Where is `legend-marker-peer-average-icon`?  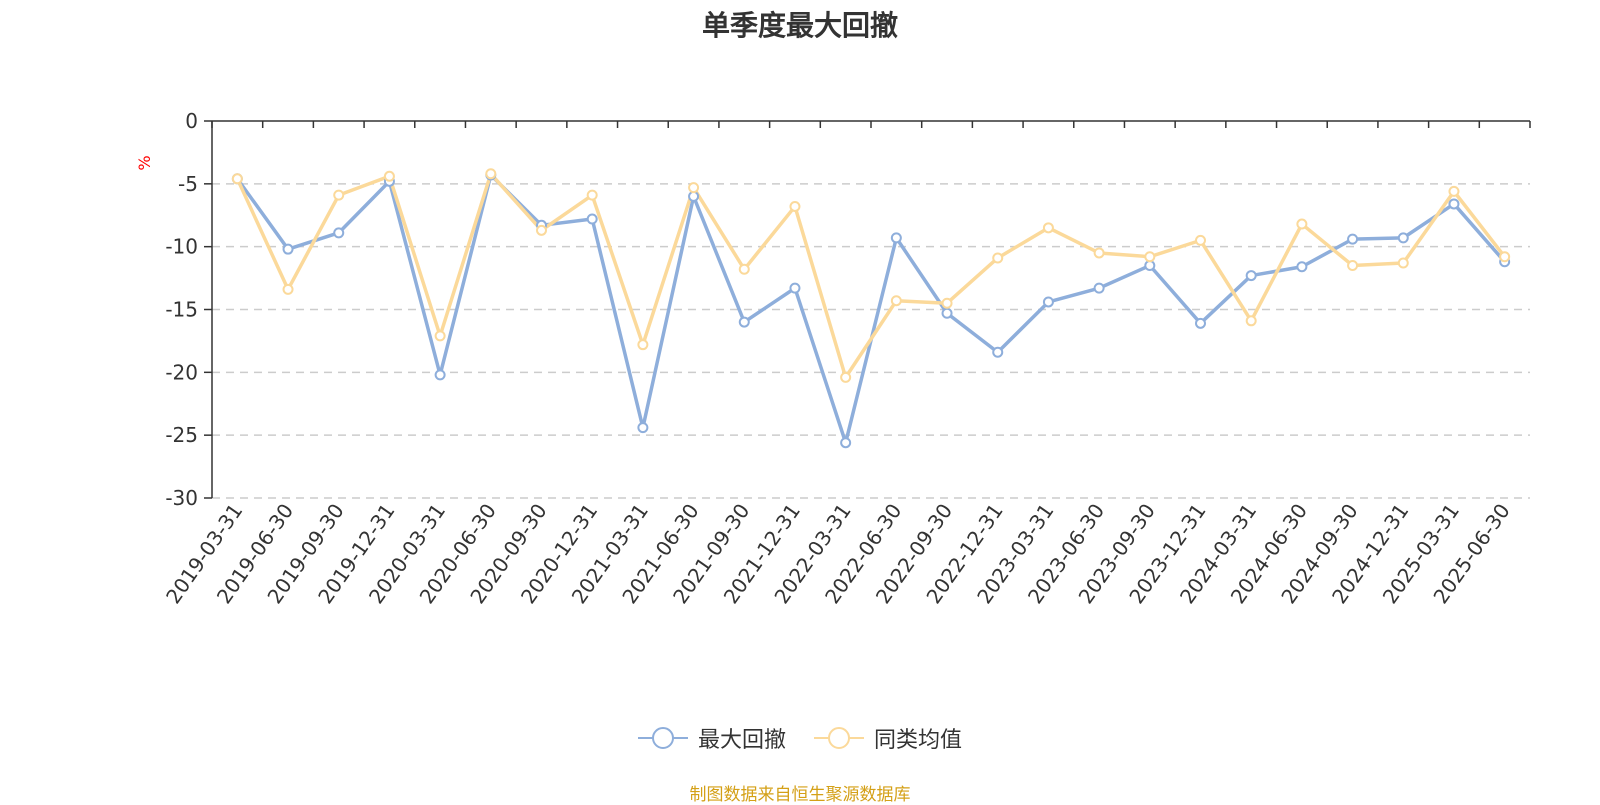 legend-marker-peer-average-icon is located at coordinates (839, 738).